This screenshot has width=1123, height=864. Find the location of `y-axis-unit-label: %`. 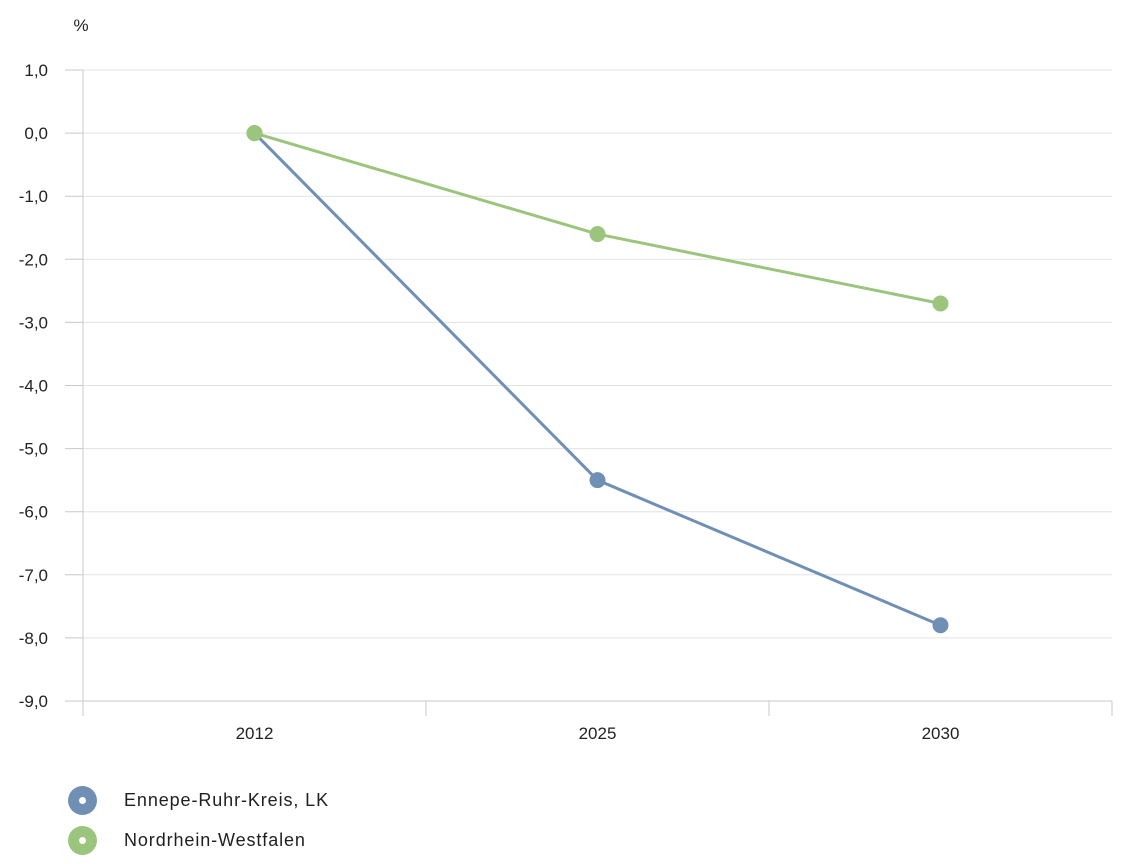

y-axis-unit-label: % is located at coordinates (80, 25).